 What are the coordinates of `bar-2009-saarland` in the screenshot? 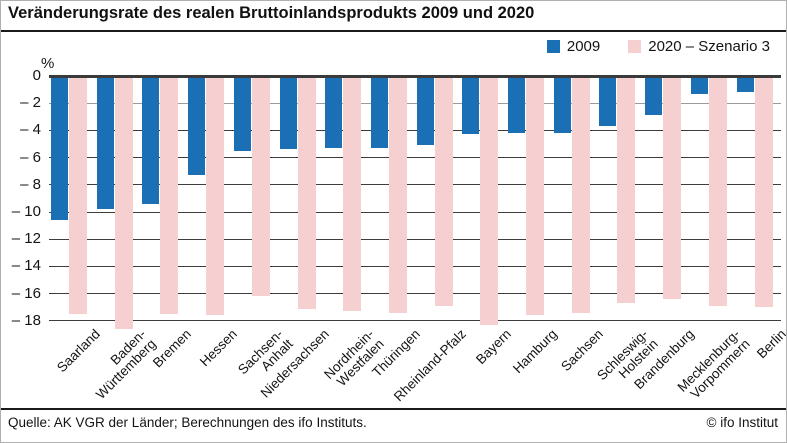 It's located at (59, 148).